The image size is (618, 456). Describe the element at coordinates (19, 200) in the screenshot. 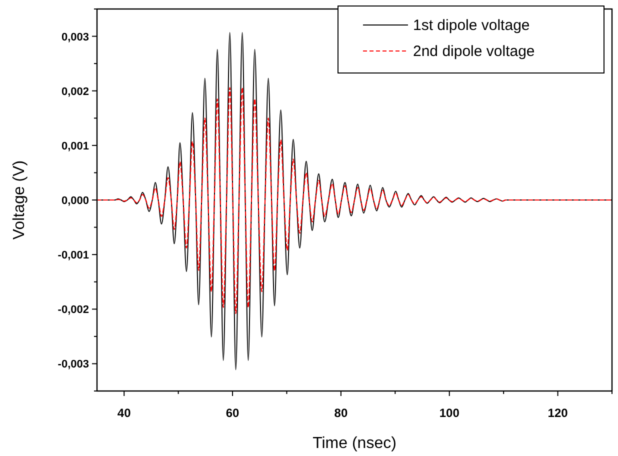

I see `y-axis-title: Voltage (V)` at that location.